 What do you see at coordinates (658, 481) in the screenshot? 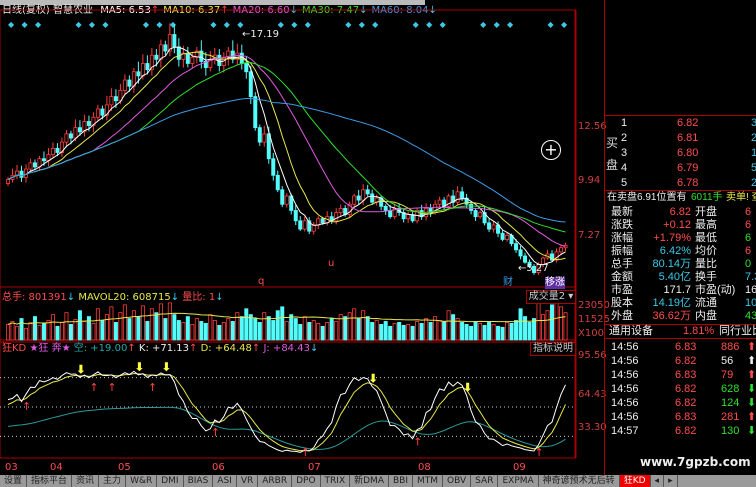
I see `scroll-left-icon: ◂` at bounding box center [658, 481].